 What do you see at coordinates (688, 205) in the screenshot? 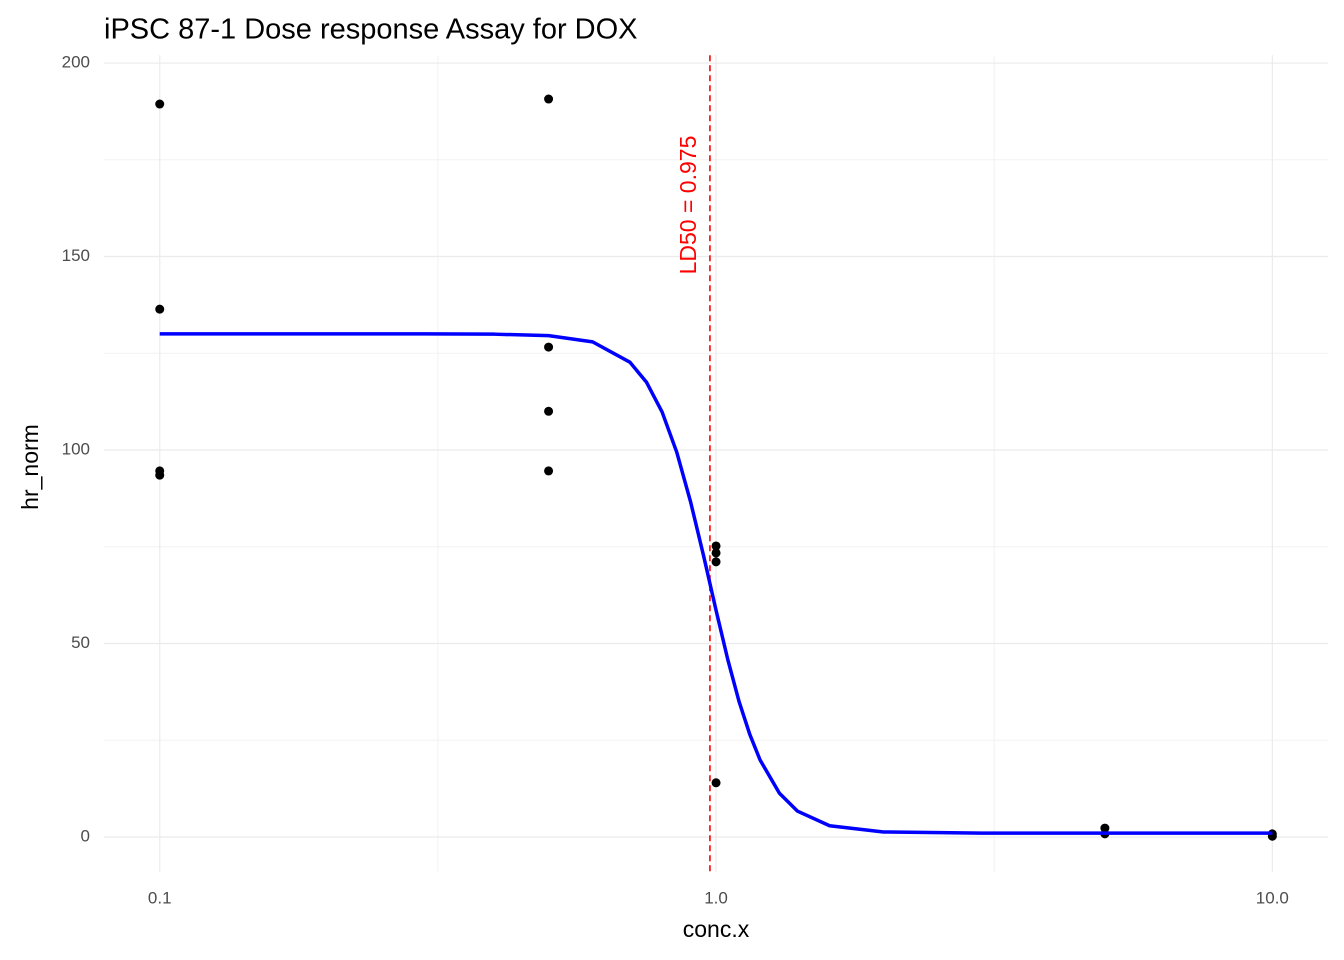
I see `ld50-label: LD50 = 0.975` at bounding box center [688, 205].